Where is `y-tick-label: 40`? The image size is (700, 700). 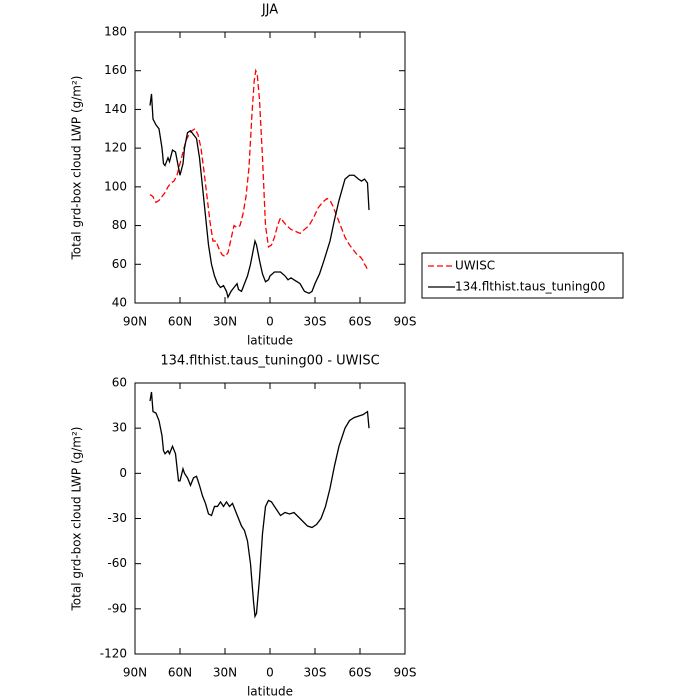 y-tick-label: 40 is located at coordinates (119, 303).